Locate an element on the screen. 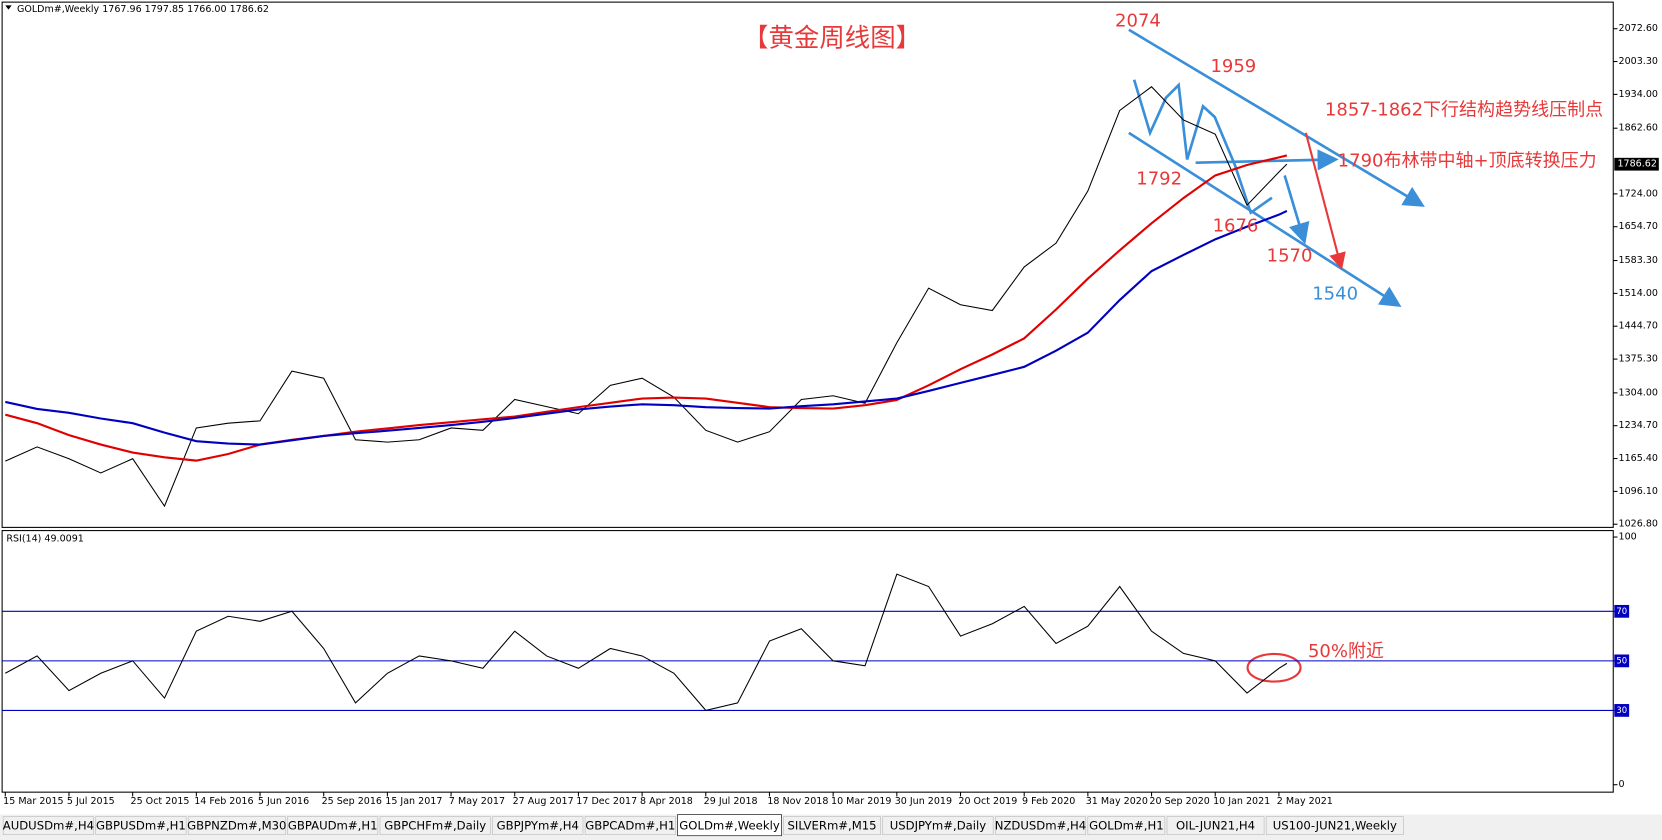  x-tick-label: 5 Jun 2016 is located at coordinates (283, 801).